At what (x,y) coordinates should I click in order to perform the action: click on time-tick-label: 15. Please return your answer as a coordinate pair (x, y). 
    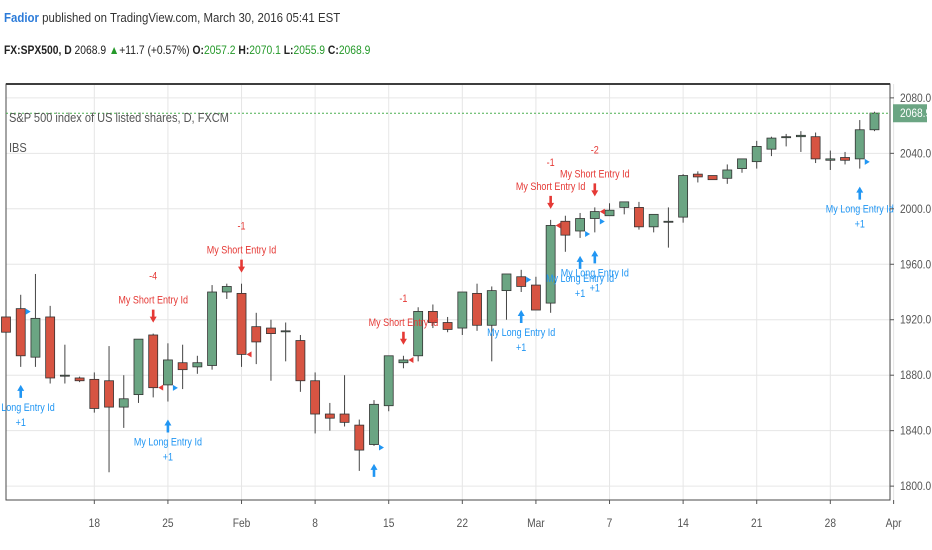
    Looking at the image, I should click on (388, 523).